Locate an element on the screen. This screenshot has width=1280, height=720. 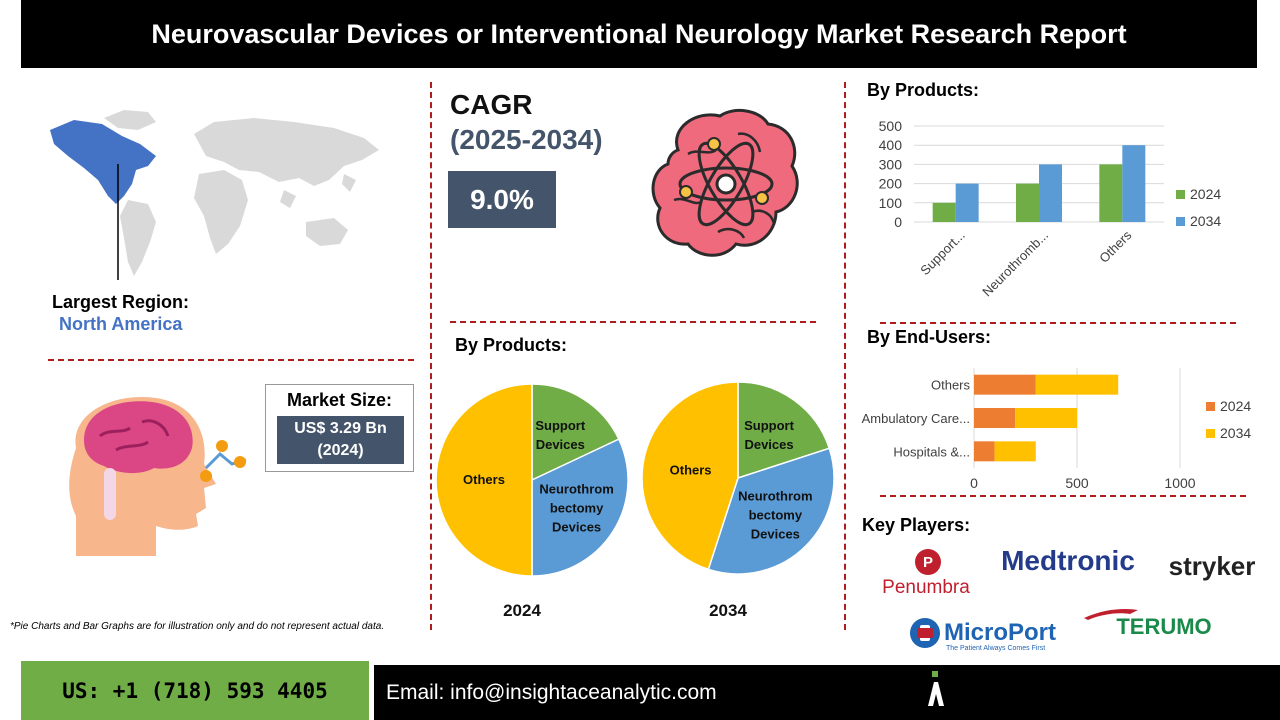
pie-2024-slice-neurothrombectomy-devices is located at coordinates (580, 507).